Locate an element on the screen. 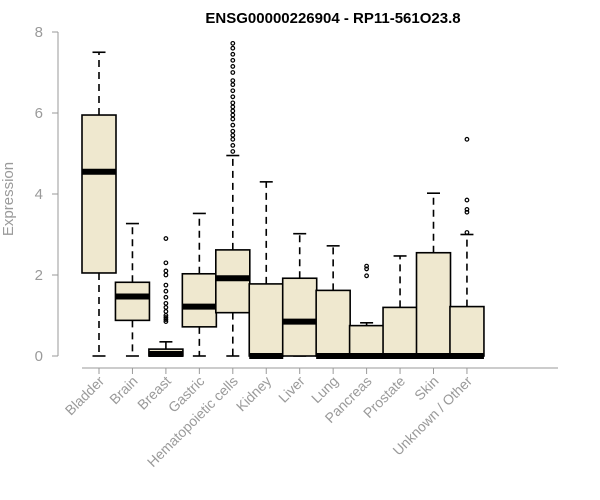 The width and height of the screenshot is (600, 500). chart-title: ENSG00000226904 - RP11-561O23.8 is located at coordinates (332, 18).